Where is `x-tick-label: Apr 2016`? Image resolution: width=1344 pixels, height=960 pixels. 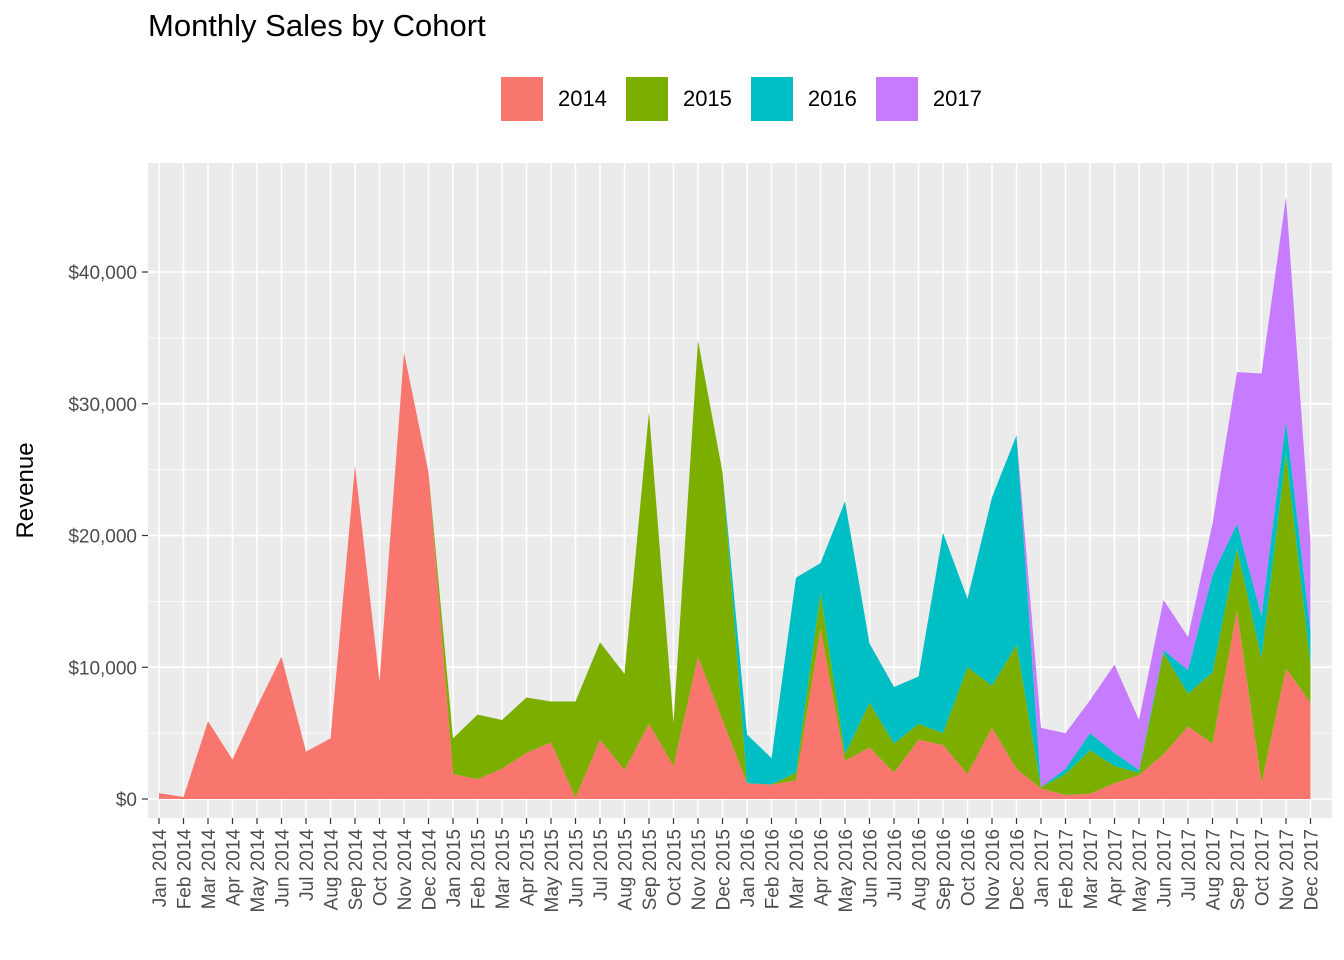 x-tick-label: Apr 2016 is located at coordinates (822, 867).